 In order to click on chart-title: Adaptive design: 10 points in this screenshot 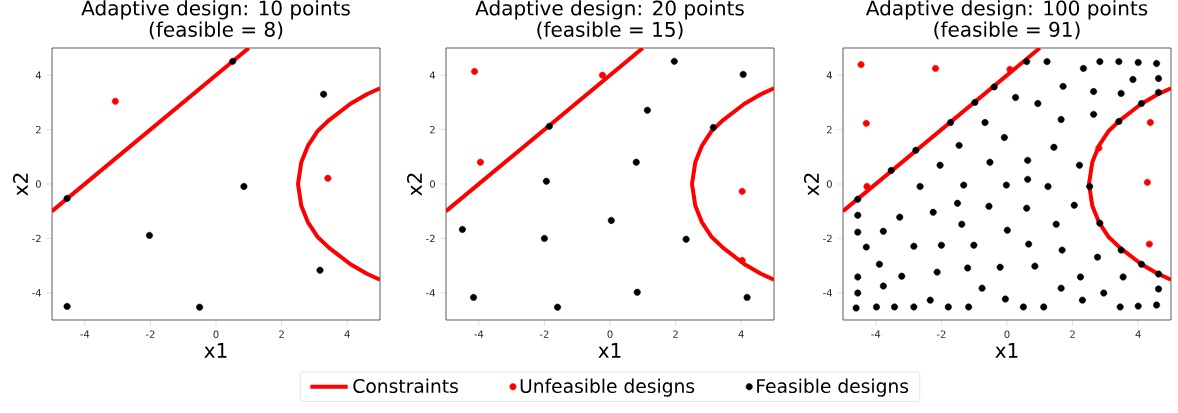, I will do `click(215, 10)`.